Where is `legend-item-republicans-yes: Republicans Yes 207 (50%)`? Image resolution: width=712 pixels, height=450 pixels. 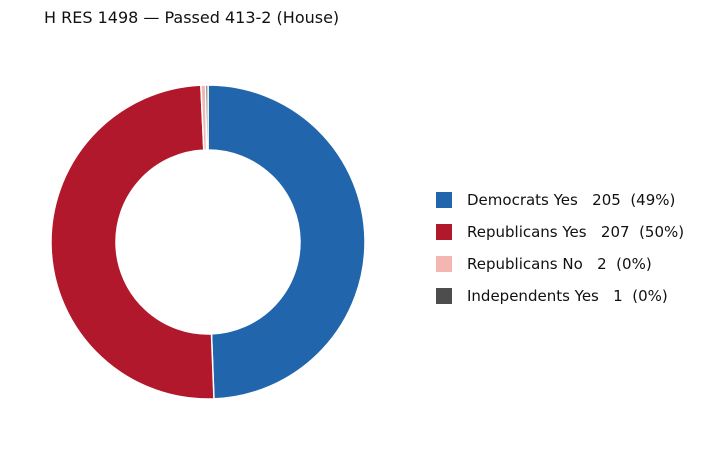 legend-item-republicans-yes: Republicans Yes 207 (50%) is located at coordinates (560, 232).